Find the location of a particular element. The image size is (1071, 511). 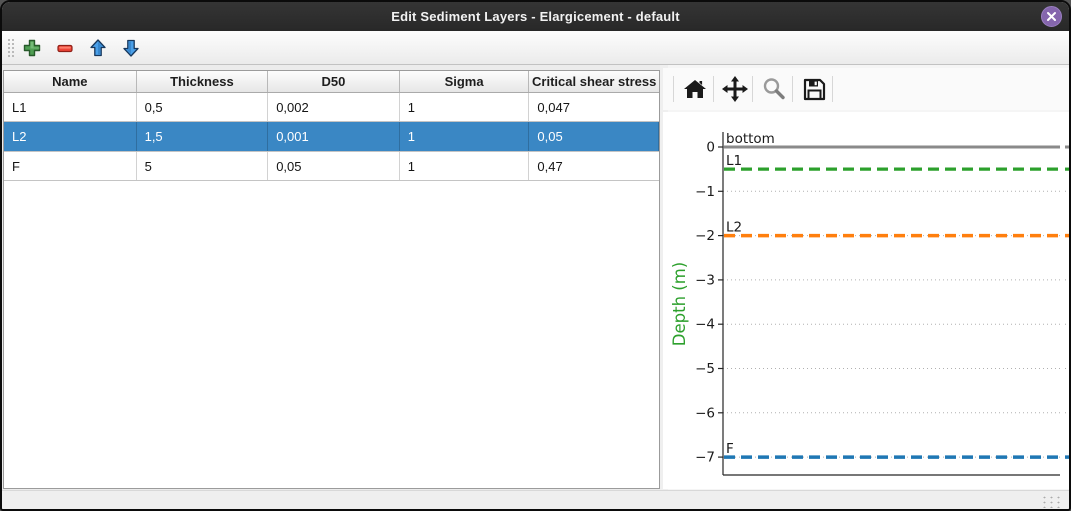

table-cell: 0,001 is located at coordinates (334, 136).